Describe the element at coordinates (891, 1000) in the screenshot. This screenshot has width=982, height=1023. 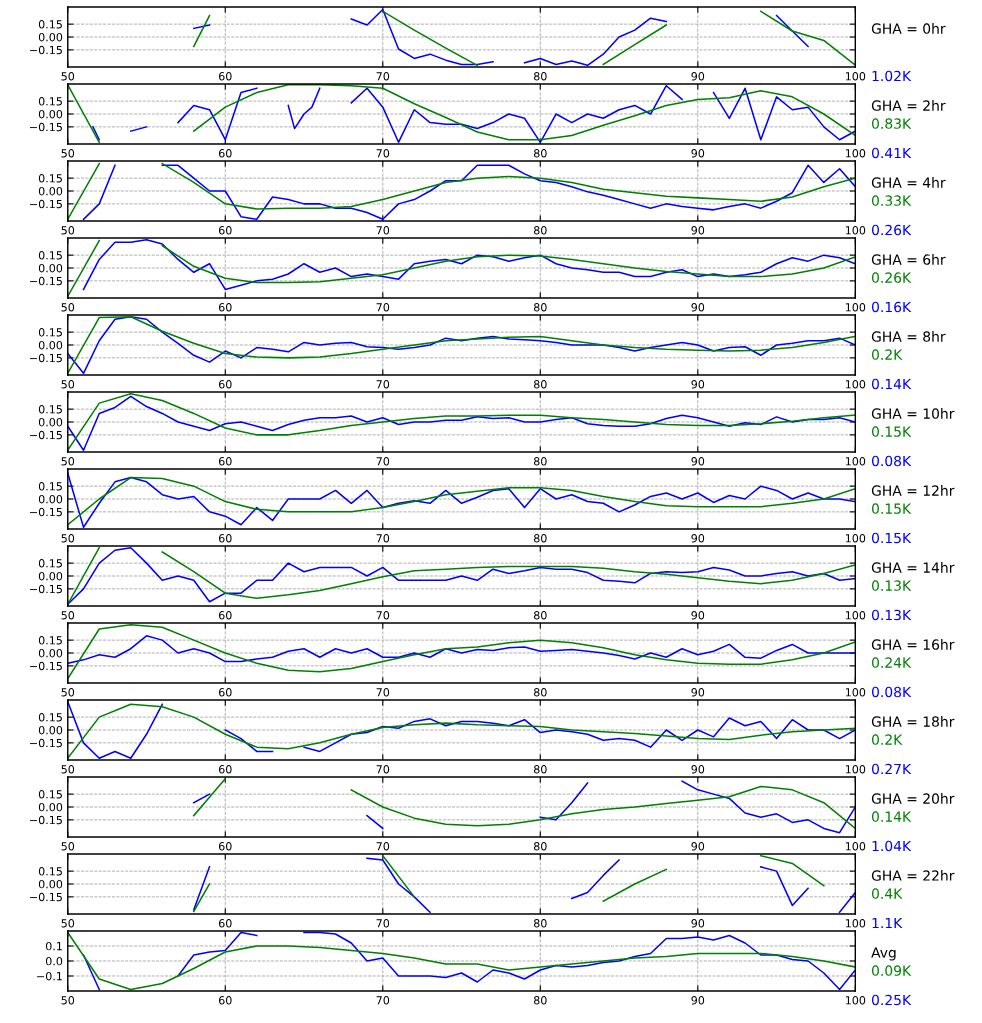
I see `text: 0.25K` at that location.